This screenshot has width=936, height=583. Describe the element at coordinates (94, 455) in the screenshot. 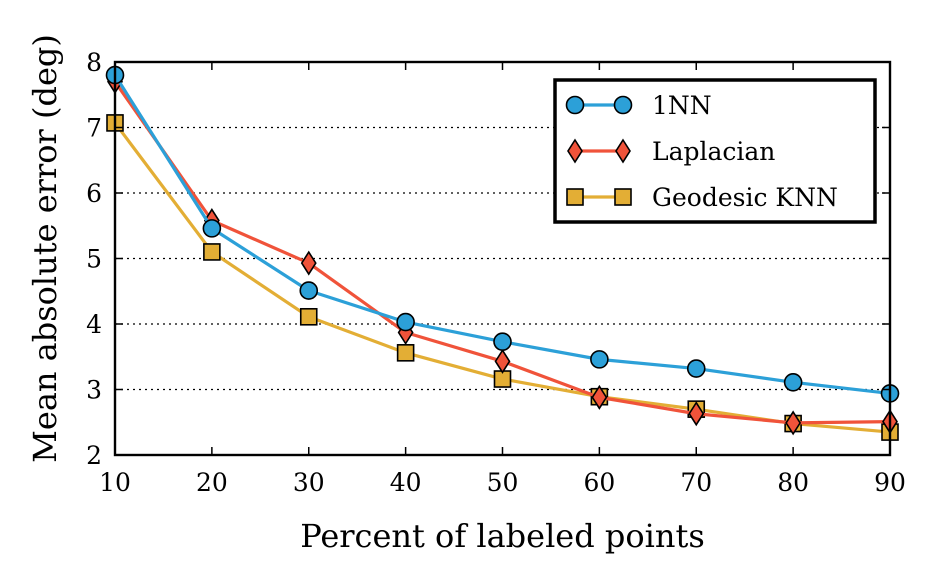

I see `y-tick-label: 2` at that location.